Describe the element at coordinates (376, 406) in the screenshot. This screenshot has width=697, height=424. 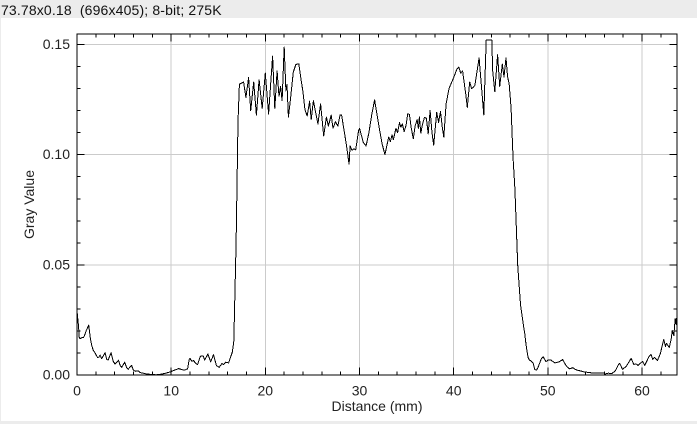
I see `svg-text: Distance (mm)` at that location.